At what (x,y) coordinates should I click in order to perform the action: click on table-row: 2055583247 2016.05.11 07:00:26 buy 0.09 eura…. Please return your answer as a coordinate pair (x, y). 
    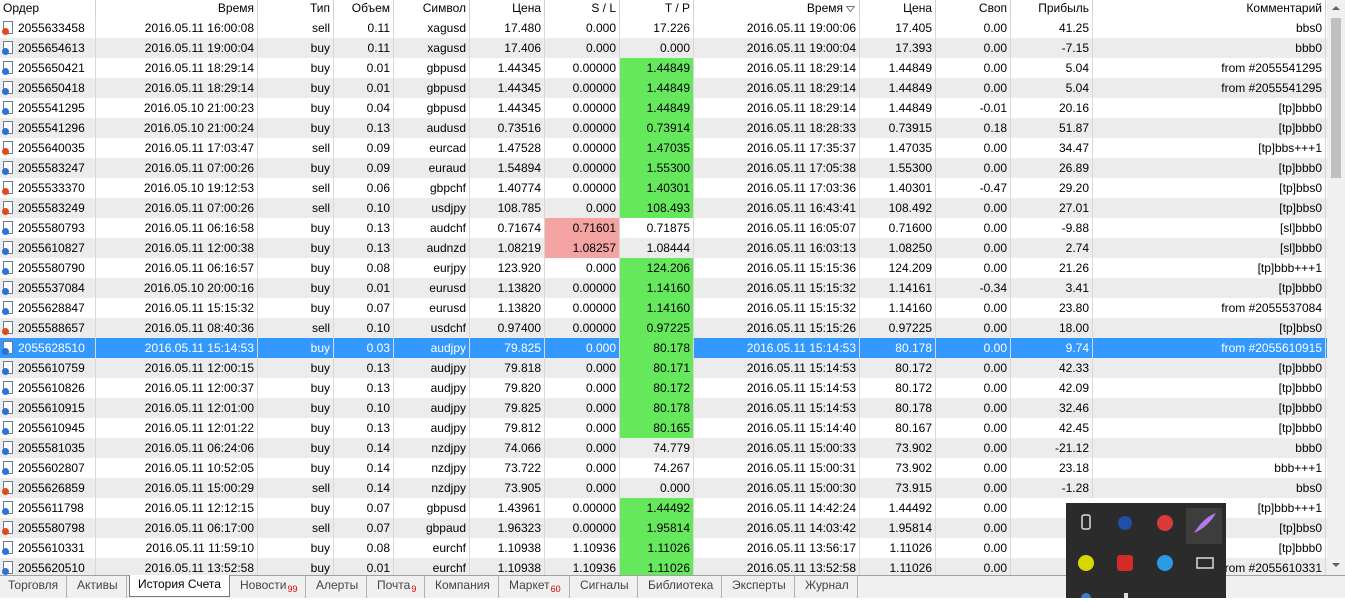
    Looking at the image, I should click on (663, 168).